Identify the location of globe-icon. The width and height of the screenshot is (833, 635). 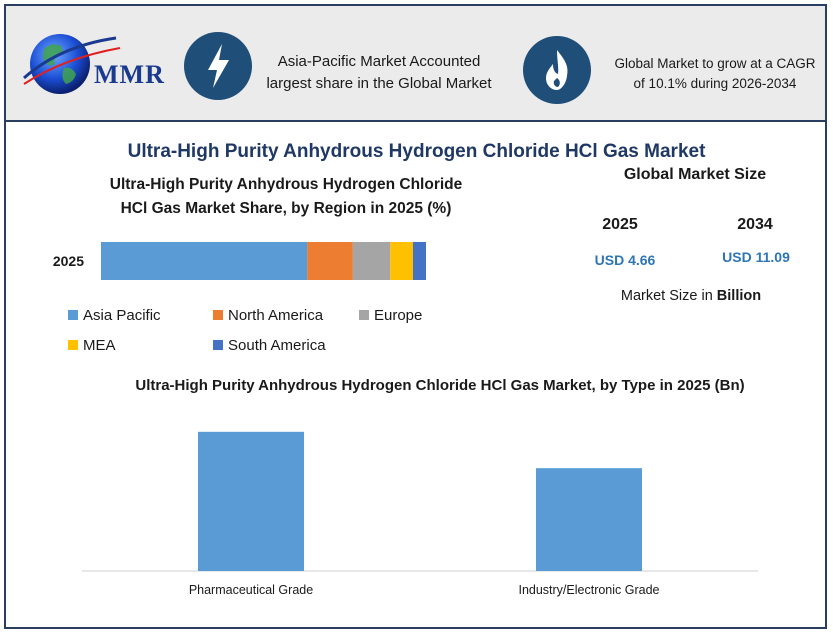
(72, 64).